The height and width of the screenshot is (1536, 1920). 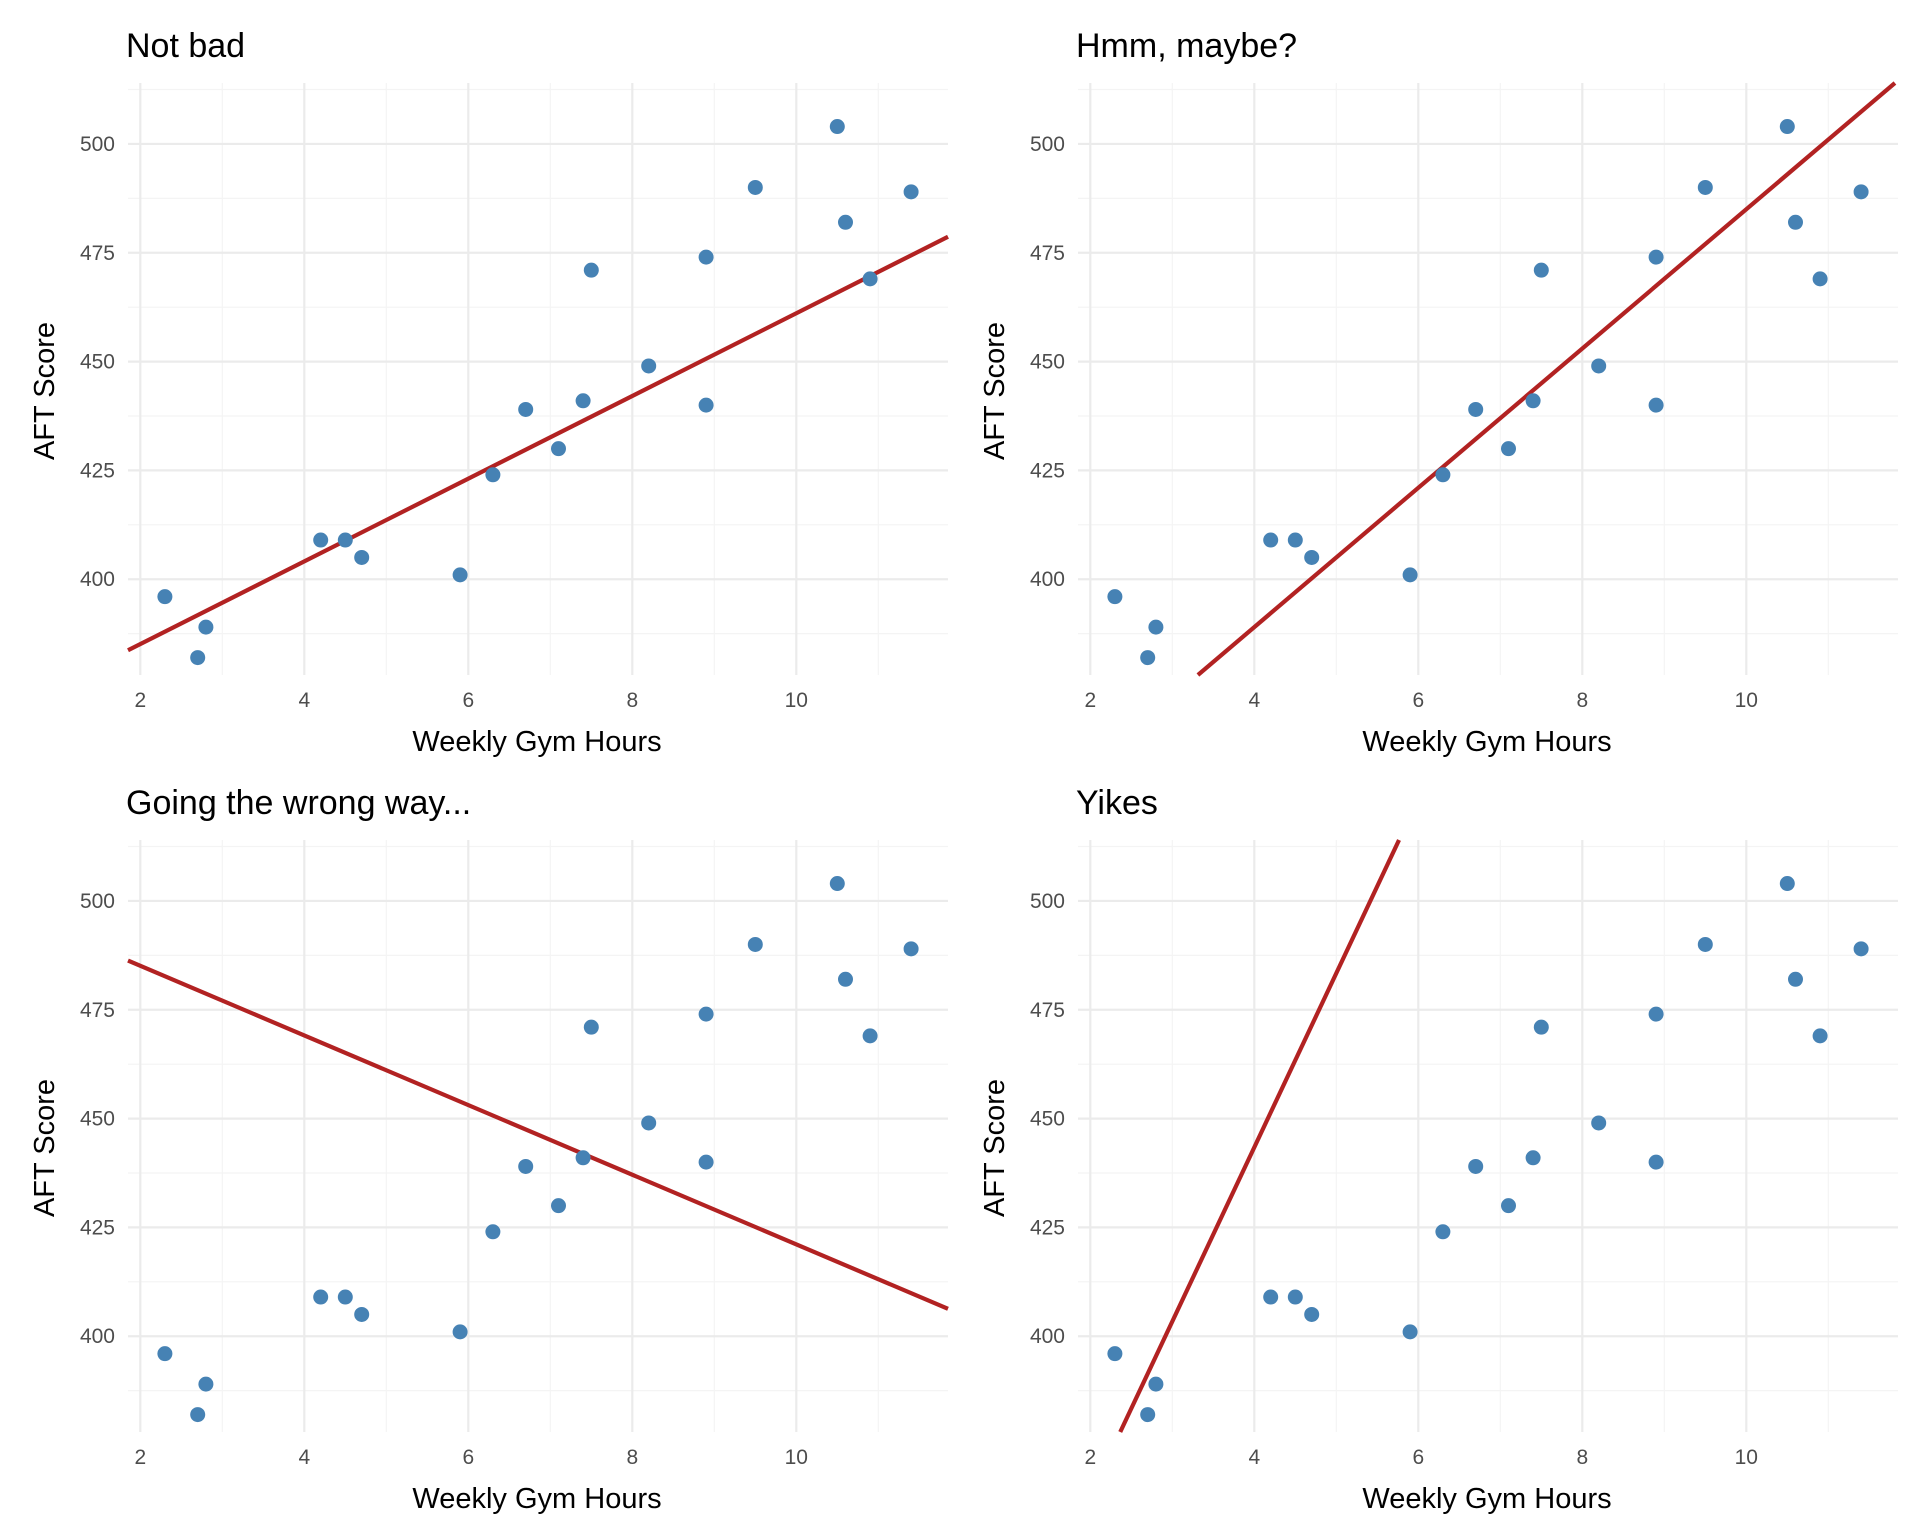 What do you see at coordinates (185, 46) in the screenshot?
I see `panel-title: Not bad` at bounding box center [185, 46].